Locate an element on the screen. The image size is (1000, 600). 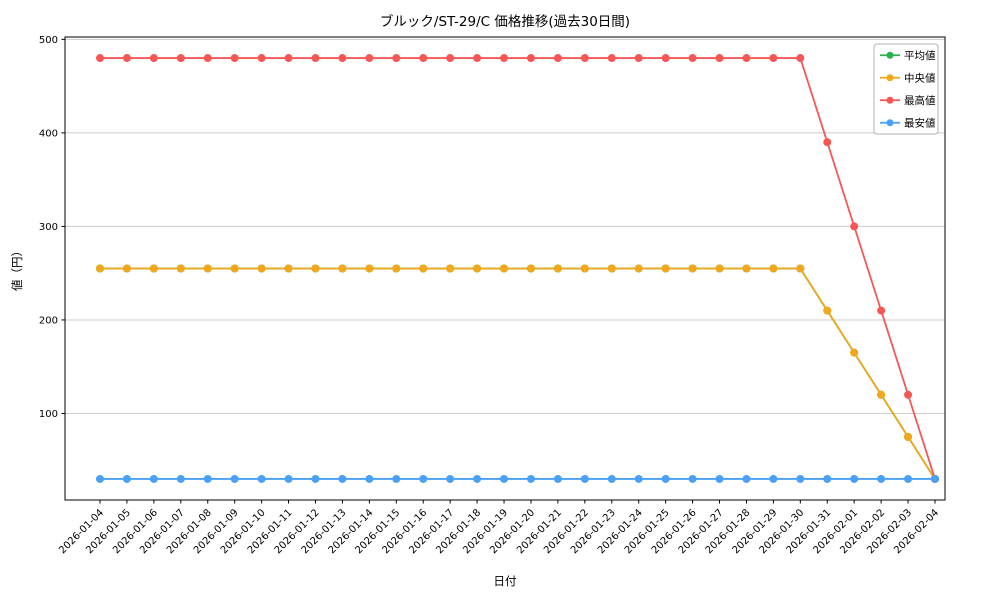
y-tick-label: 100 is located at coordinates (48, 414).